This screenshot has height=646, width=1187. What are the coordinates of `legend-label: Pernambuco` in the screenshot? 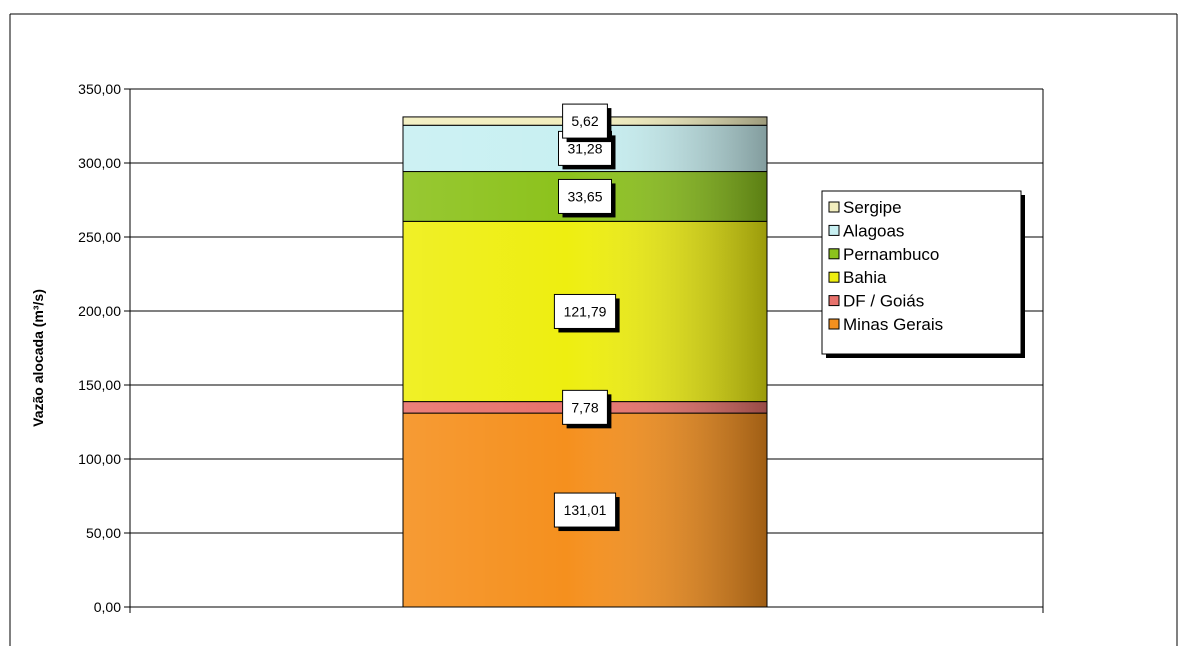 It's located at (891, 254).